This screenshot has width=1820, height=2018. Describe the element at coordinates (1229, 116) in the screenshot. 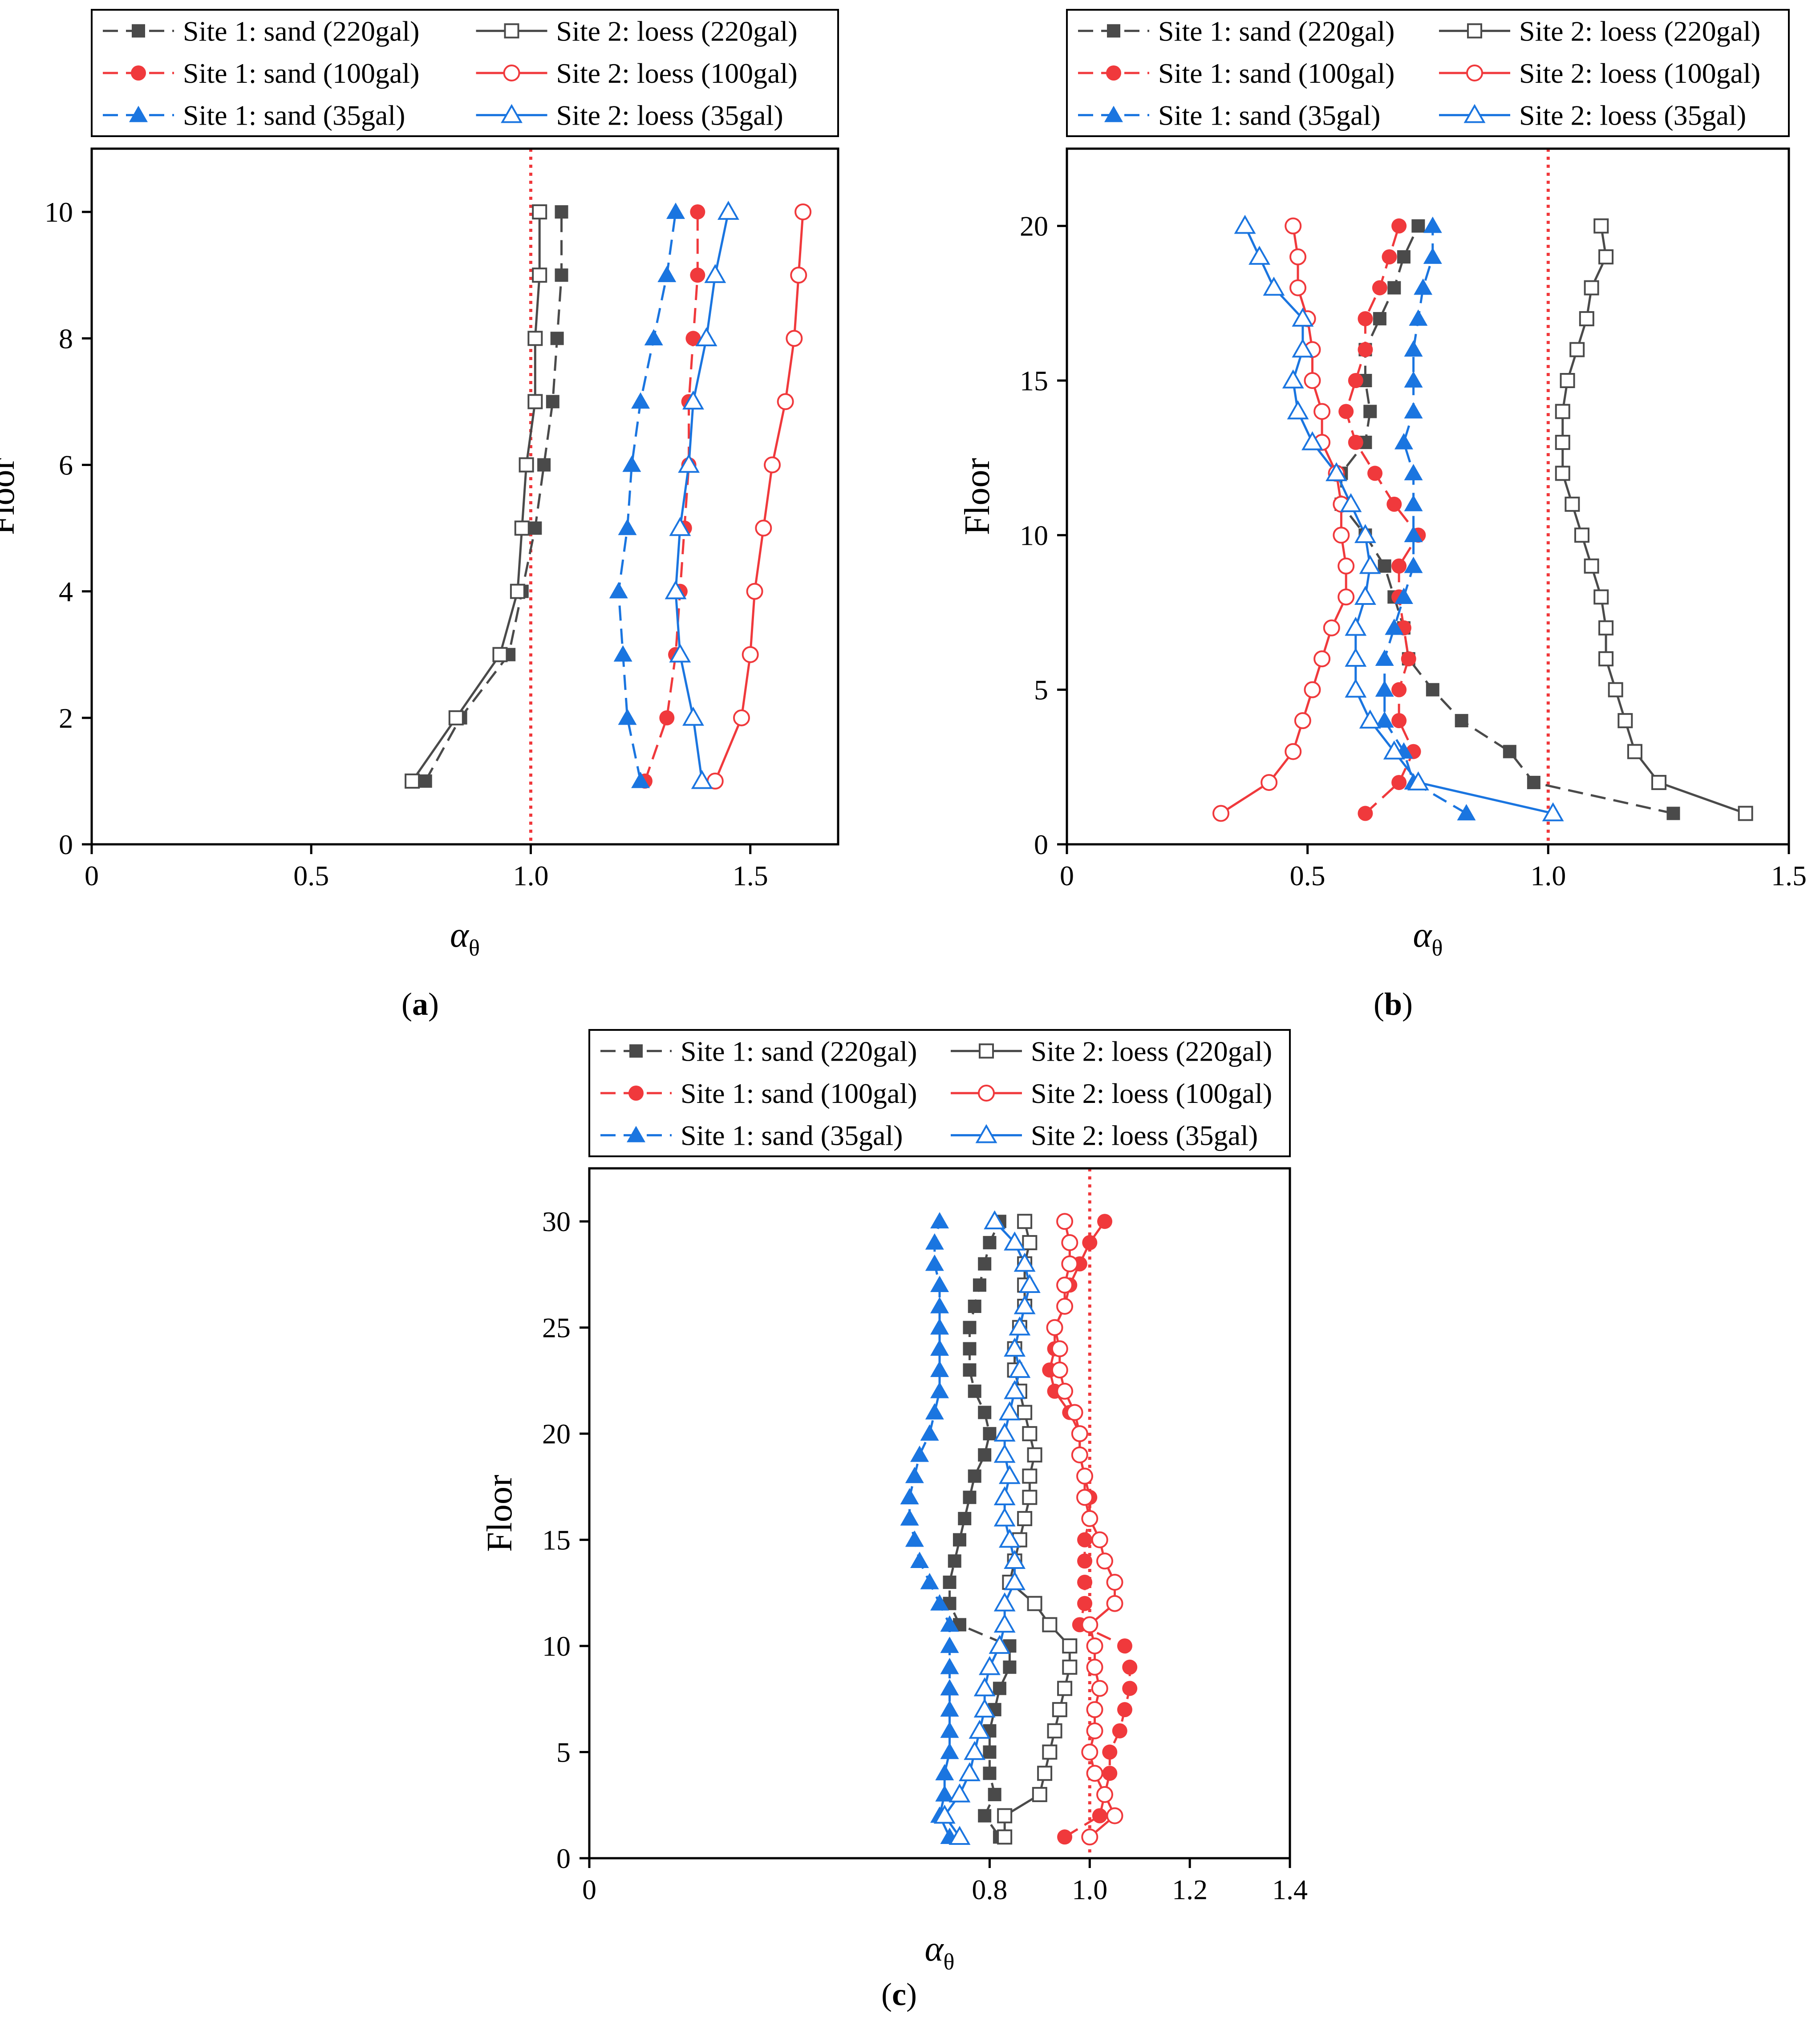

I see `panel-b-legend-item-4: Site 1: sand (35gal)` at that location.